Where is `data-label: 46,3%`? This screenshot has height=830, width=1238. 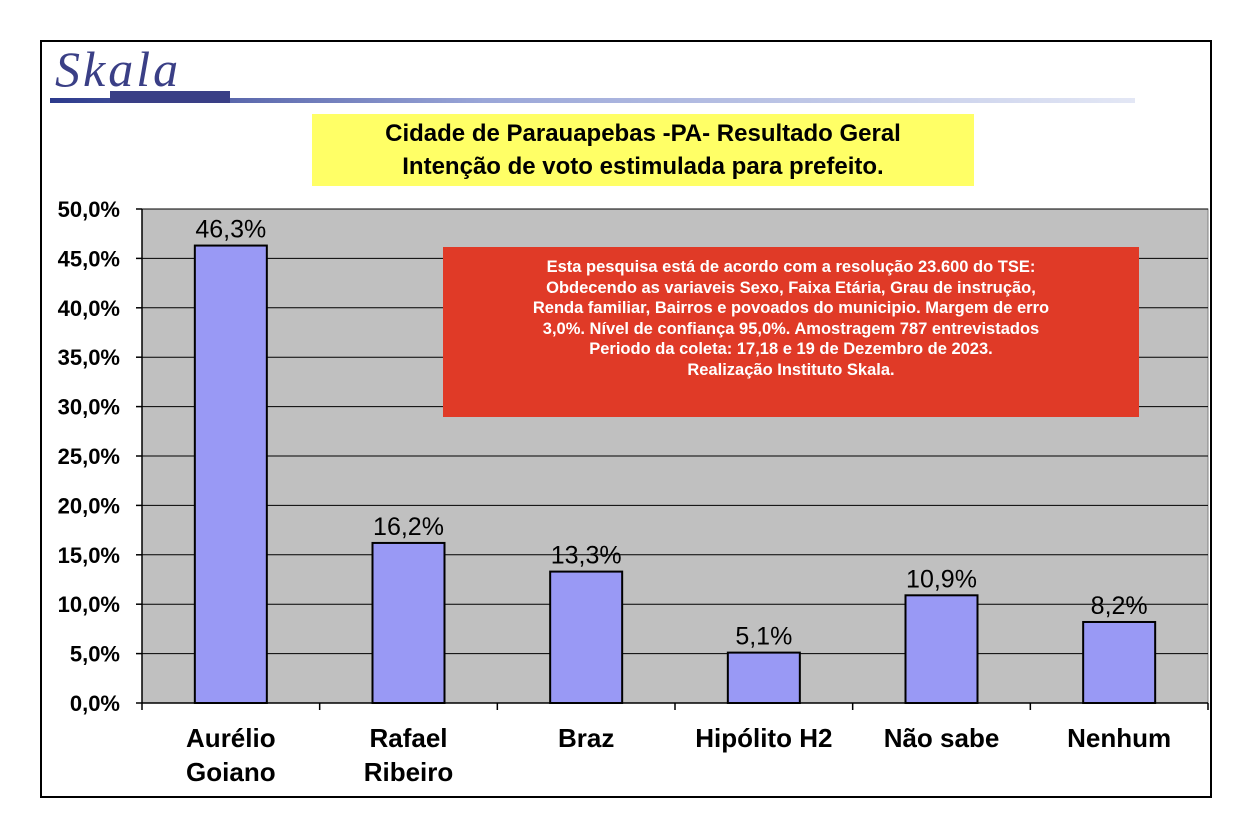
data-label: 46,3% is located at coordinates (230, 230).